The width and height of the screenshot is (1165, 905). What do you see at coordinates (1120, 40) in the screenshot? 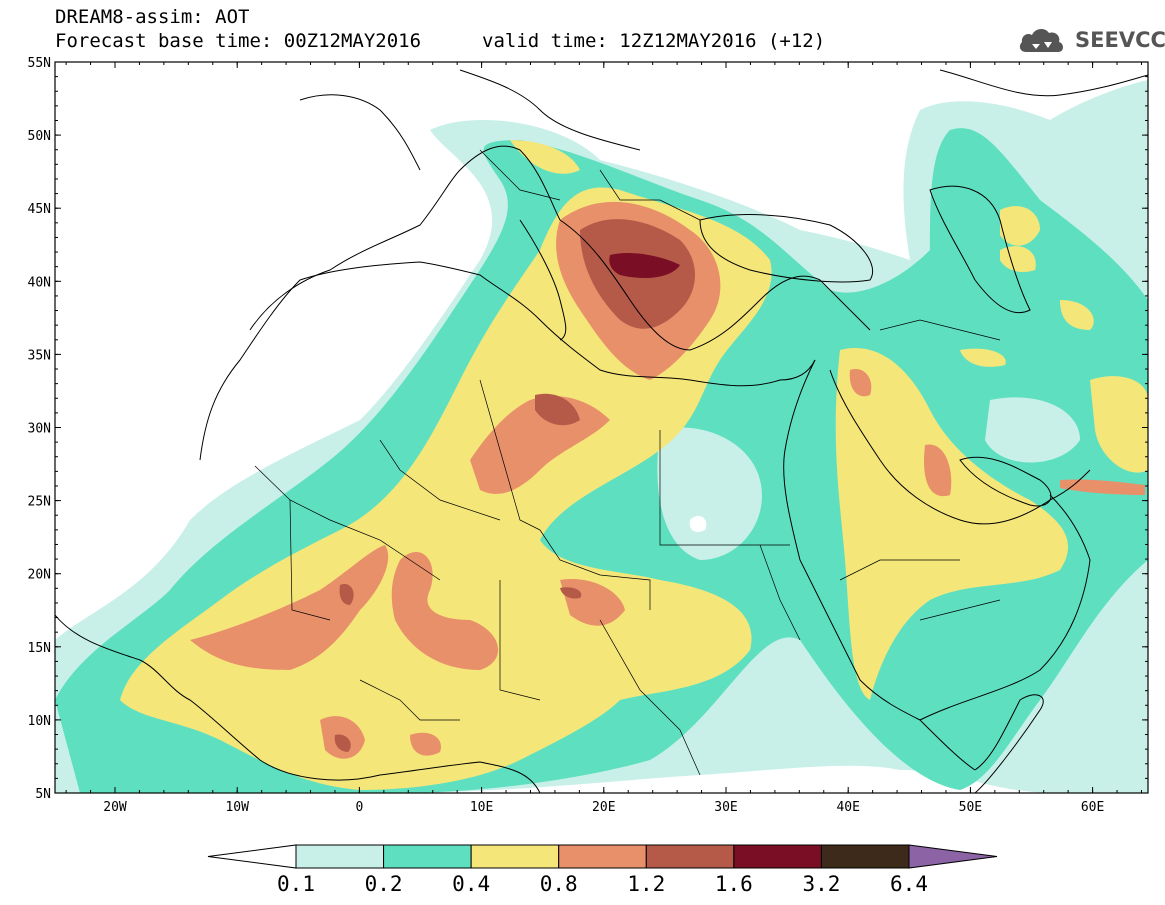
I see `logo-text: SEEVCCC` at bounding box center [1120, 40].